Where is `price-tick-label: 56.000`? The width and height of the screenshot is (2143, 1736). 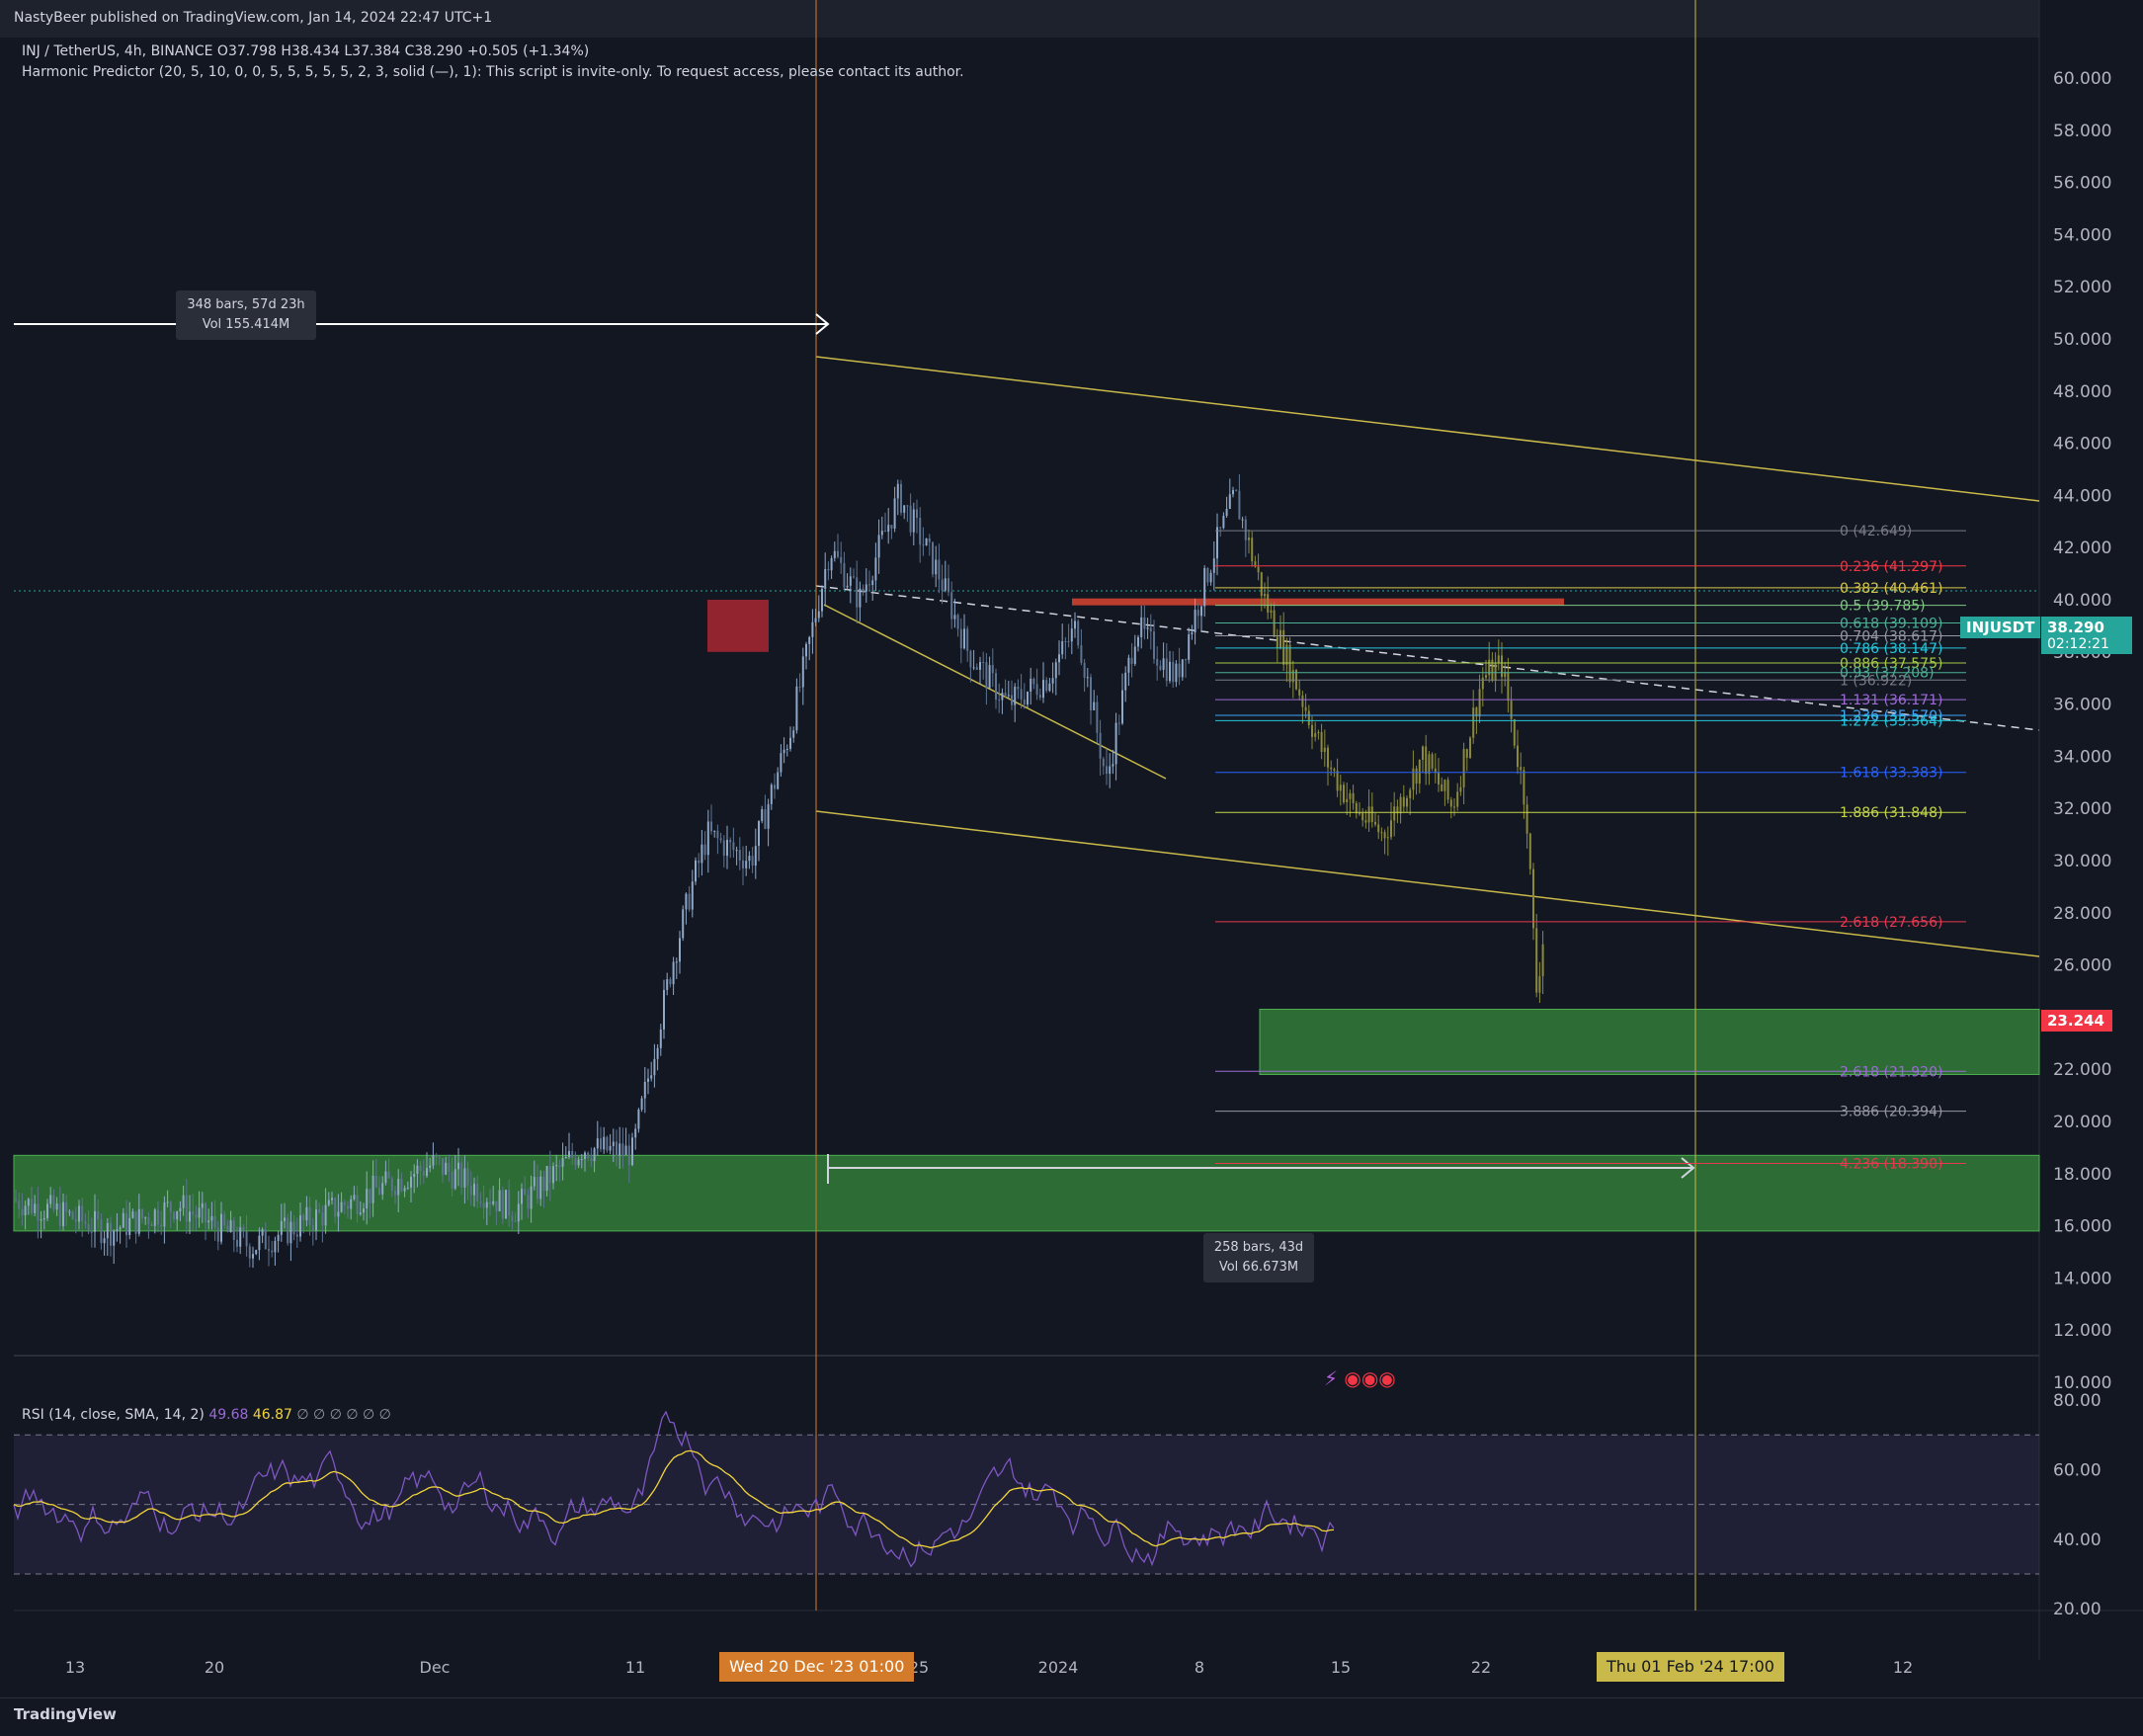
price-tick-label: 56.000 is located at coordinates (2082, 184).